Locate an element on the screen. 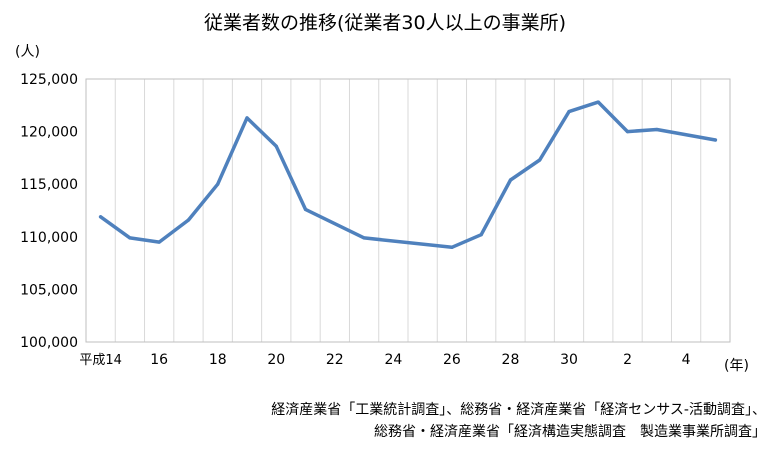 This screenshot has width=780, height=453. x-tick-label: 24 is located at coordinates (393, 360).